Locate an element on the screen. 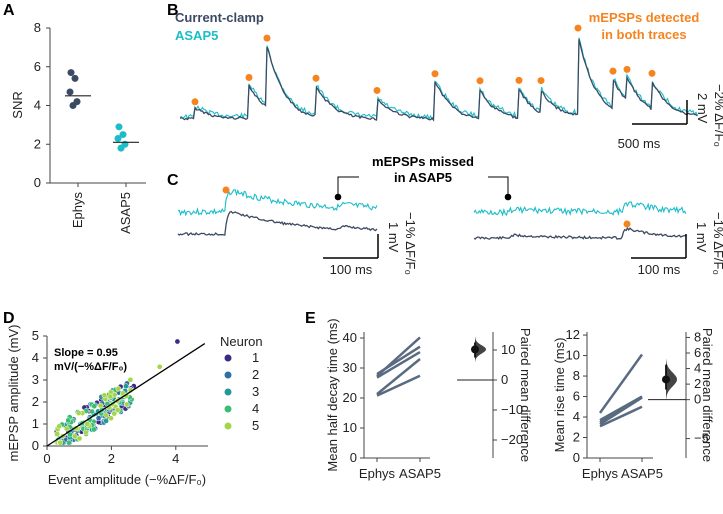 This screenshot has height=514, width=723. e-right-tick-label: 8 is located at coordinates (697, 336).